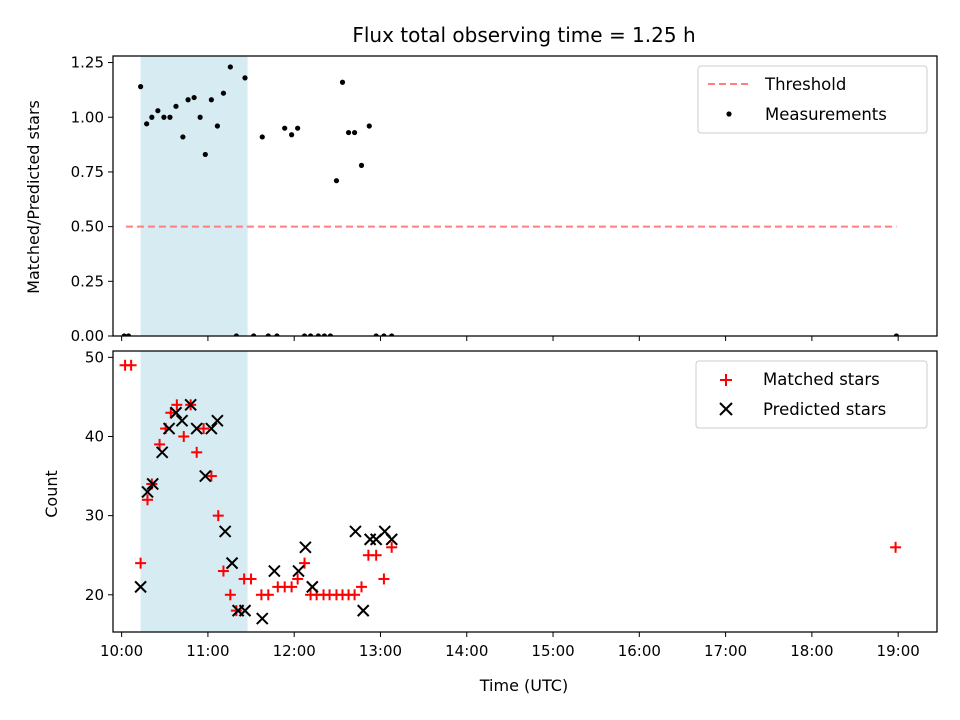 This screenshot has width=960, height=720. Describe the element at coordinates (898, 651) in the screenshot. I see `x-tick-label: 19:00` at that location.